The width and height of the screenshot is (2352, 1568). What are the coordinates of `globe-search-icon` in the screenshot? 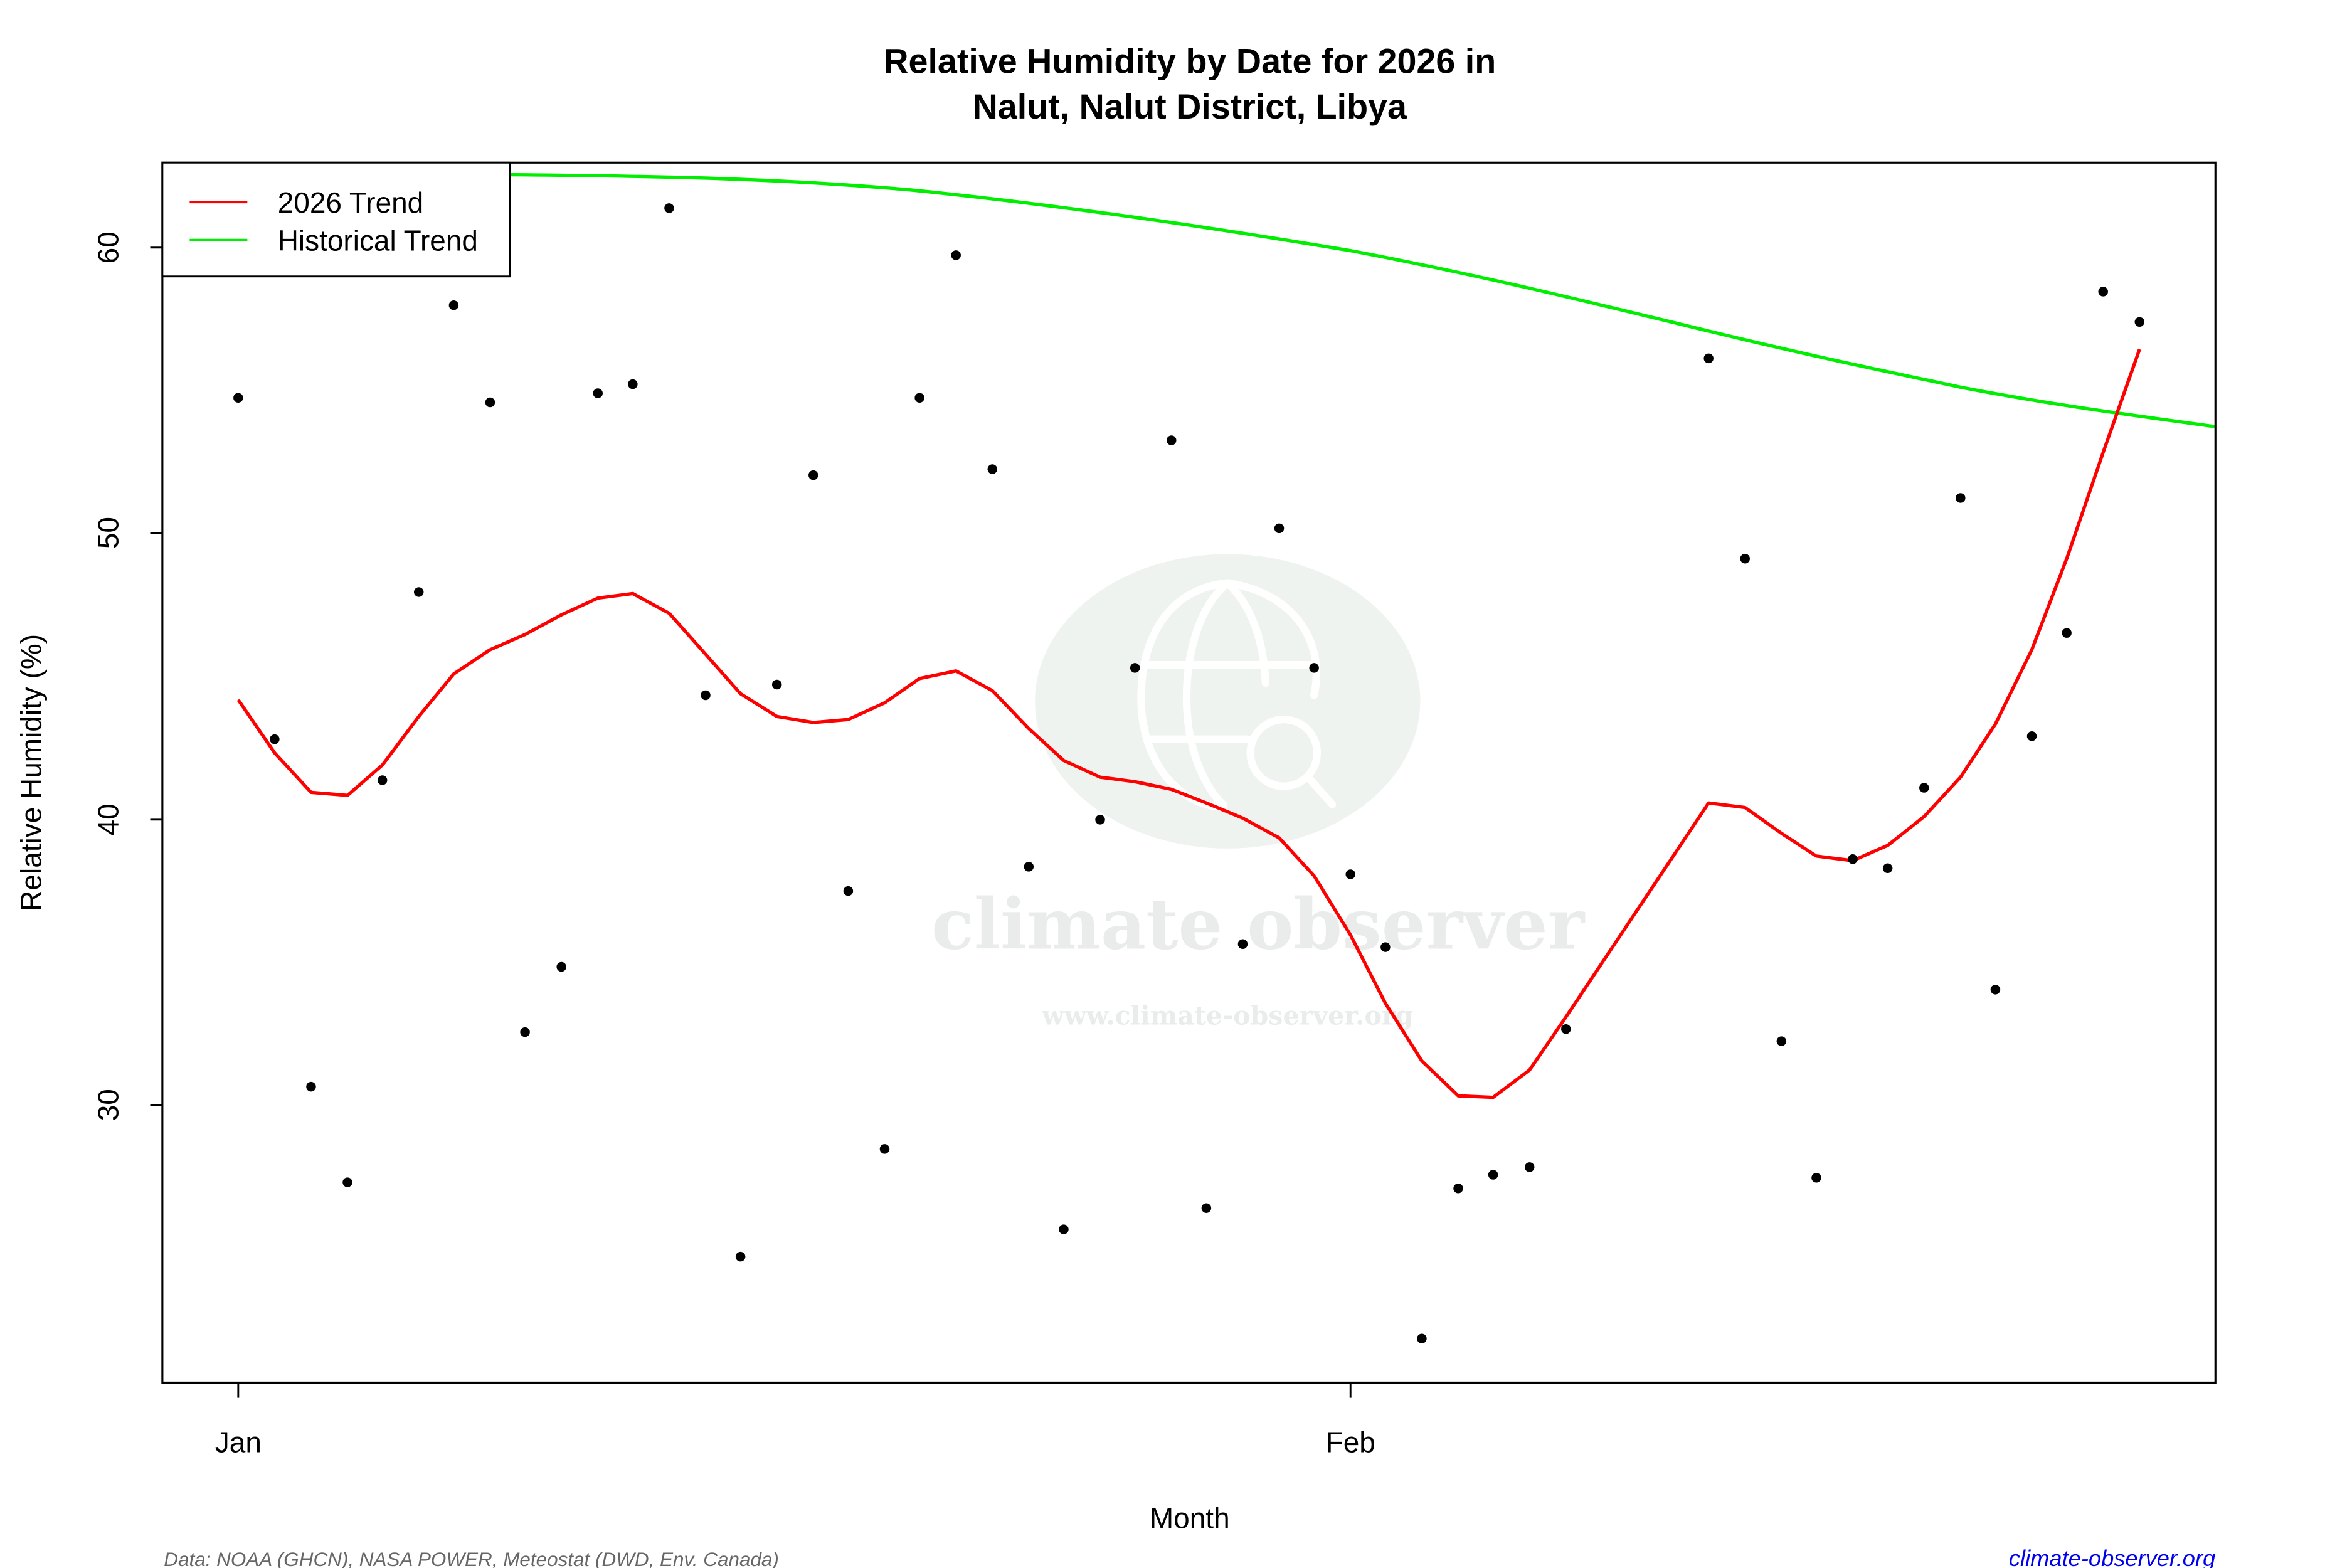 It's located at (1237, 695).